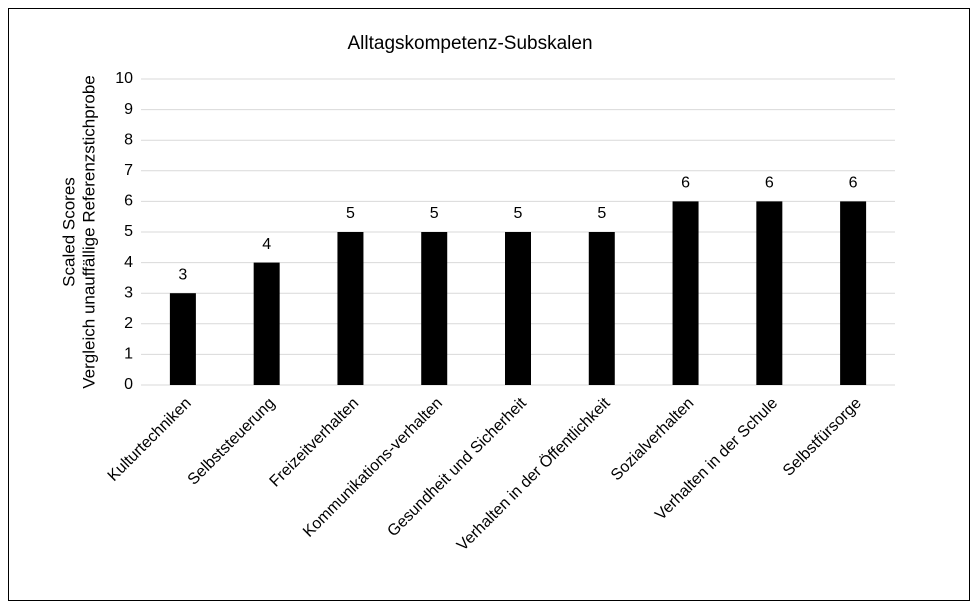 Image resolution: width=978 pixels, height=609 pixels. I want to click on y-tick-label: 0, so click(128, 384).